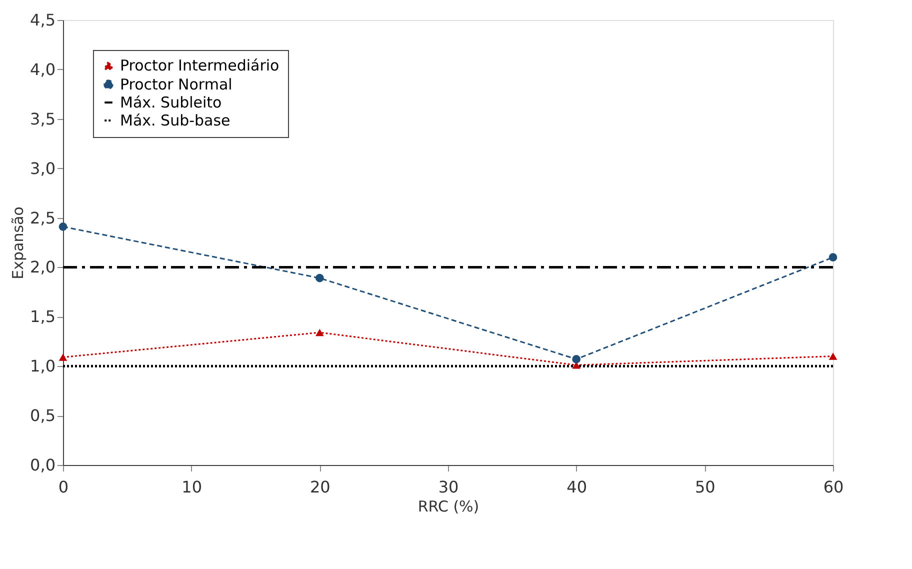  I want to click on y-tick-label: 3,0, so click(43, 168).